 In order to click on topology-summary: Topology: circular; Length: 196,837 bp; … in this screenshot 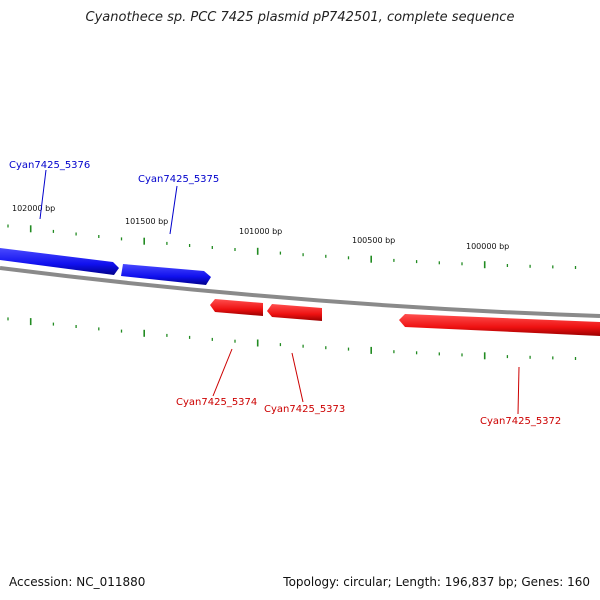, I will do `click(436, 582)`.